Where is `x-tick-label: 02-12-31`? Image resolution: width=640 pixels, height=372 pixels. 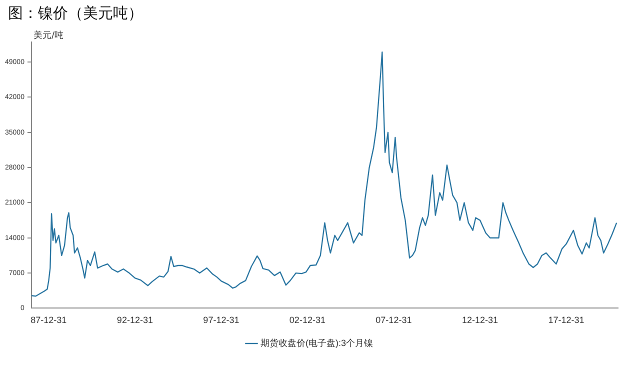
x-tick-label: 02-12-31 is located at coordinates (307, 320).